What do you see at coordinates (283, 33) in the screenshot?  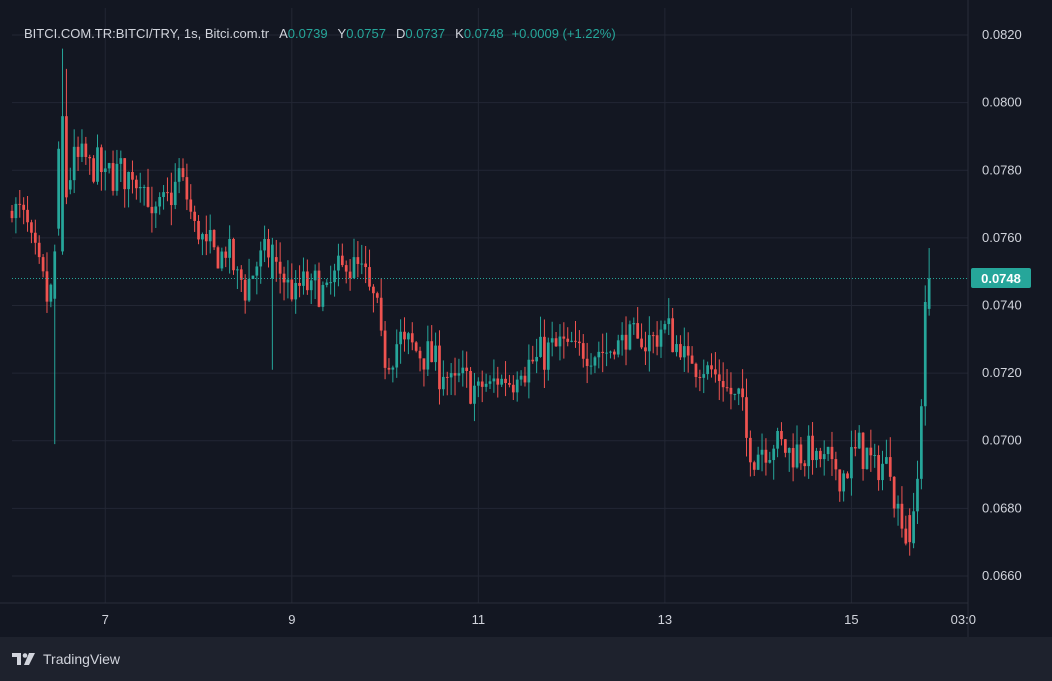 I see `open-label: A` at bounding box center [283, 33].